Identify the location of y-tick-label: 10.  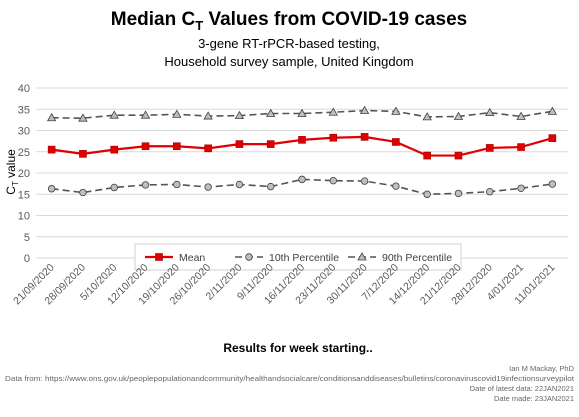
(24, 217).